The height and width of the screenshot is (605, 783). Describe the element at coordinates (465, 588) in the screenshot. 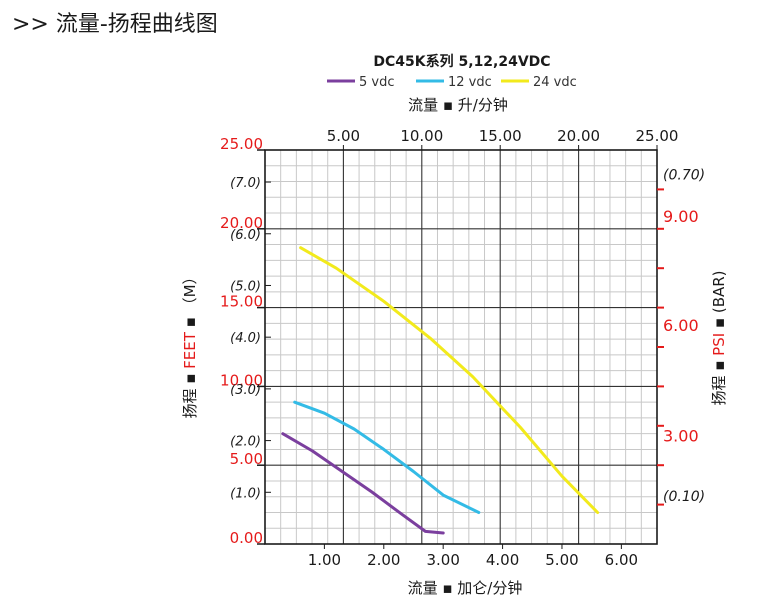

I see `bottom-axis-label: 流量 ▪ 加仑/分钟` at that location.